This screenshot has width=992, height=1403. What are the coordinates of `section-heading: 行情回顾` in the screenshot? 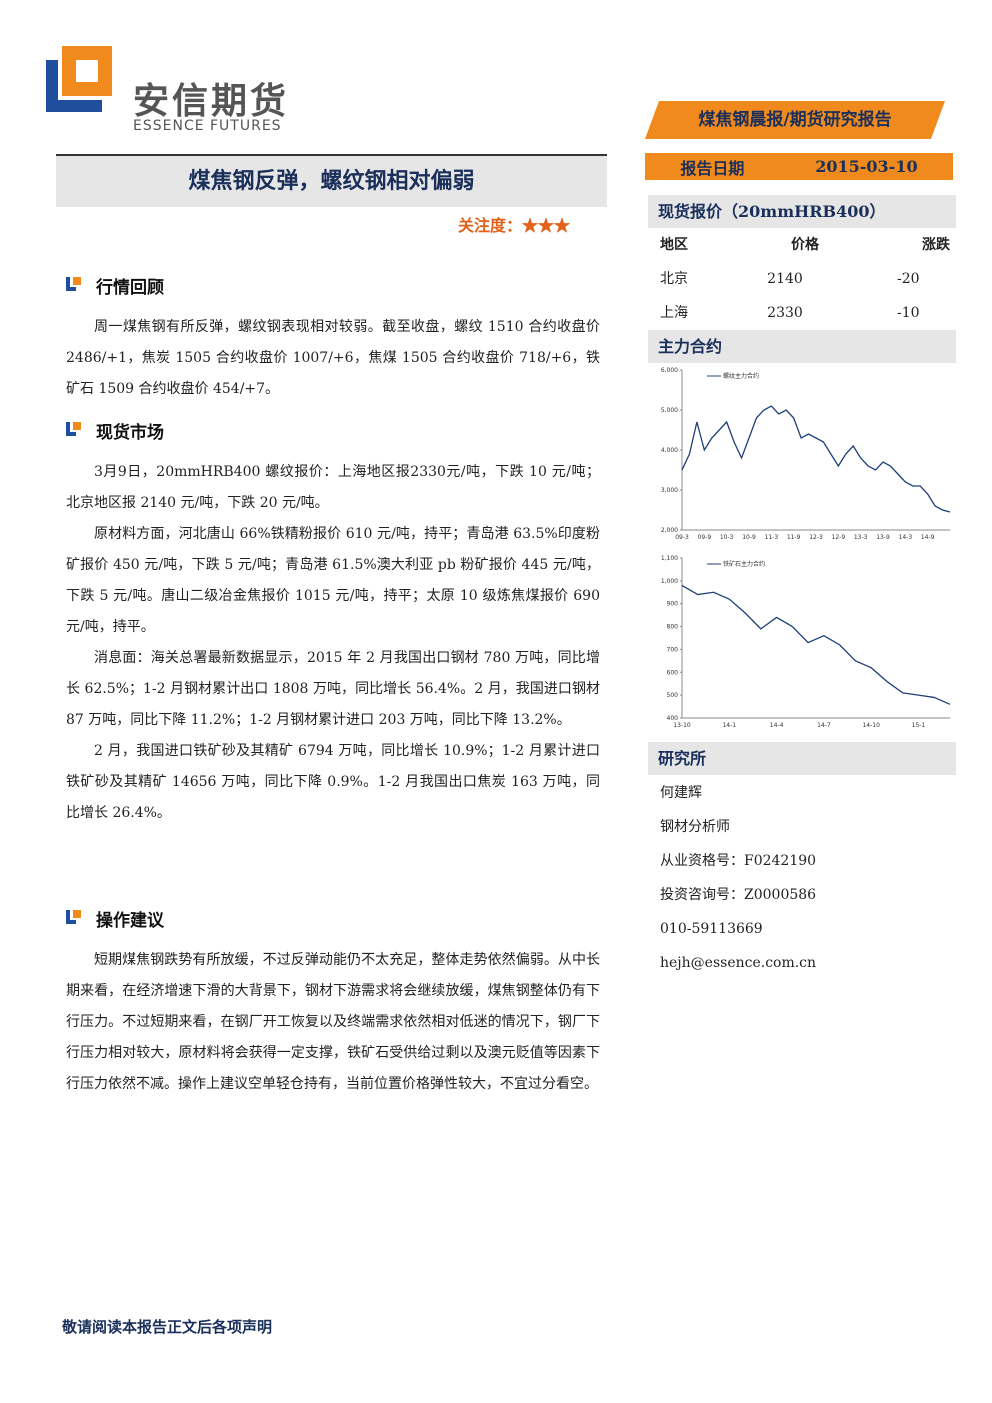 It's located at (333, 285).